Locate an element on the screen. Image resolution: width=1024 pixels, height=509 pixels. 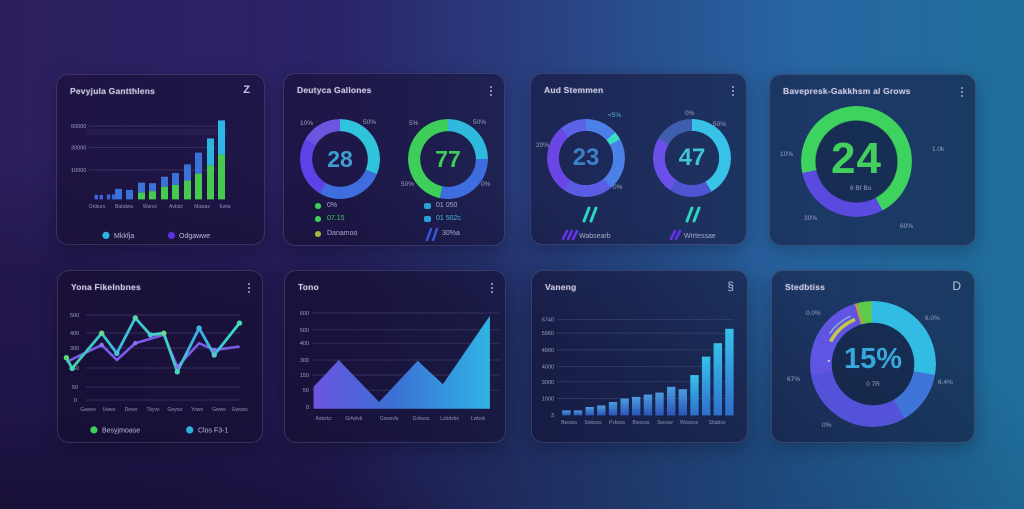
svg-text: Ewwss is located at coordinates (240, 410).